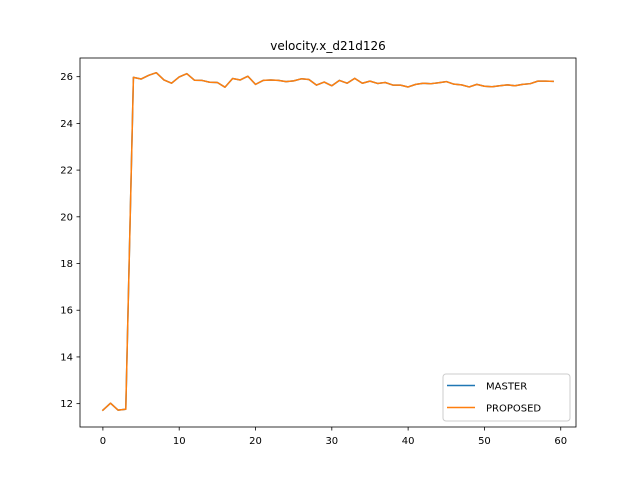 The width and height of the screenshot is (640, 480). What do you see at coordinates (66, 264) in the screenshot?
I see `y-tick-label: 18` at bounding box center [66, 264].